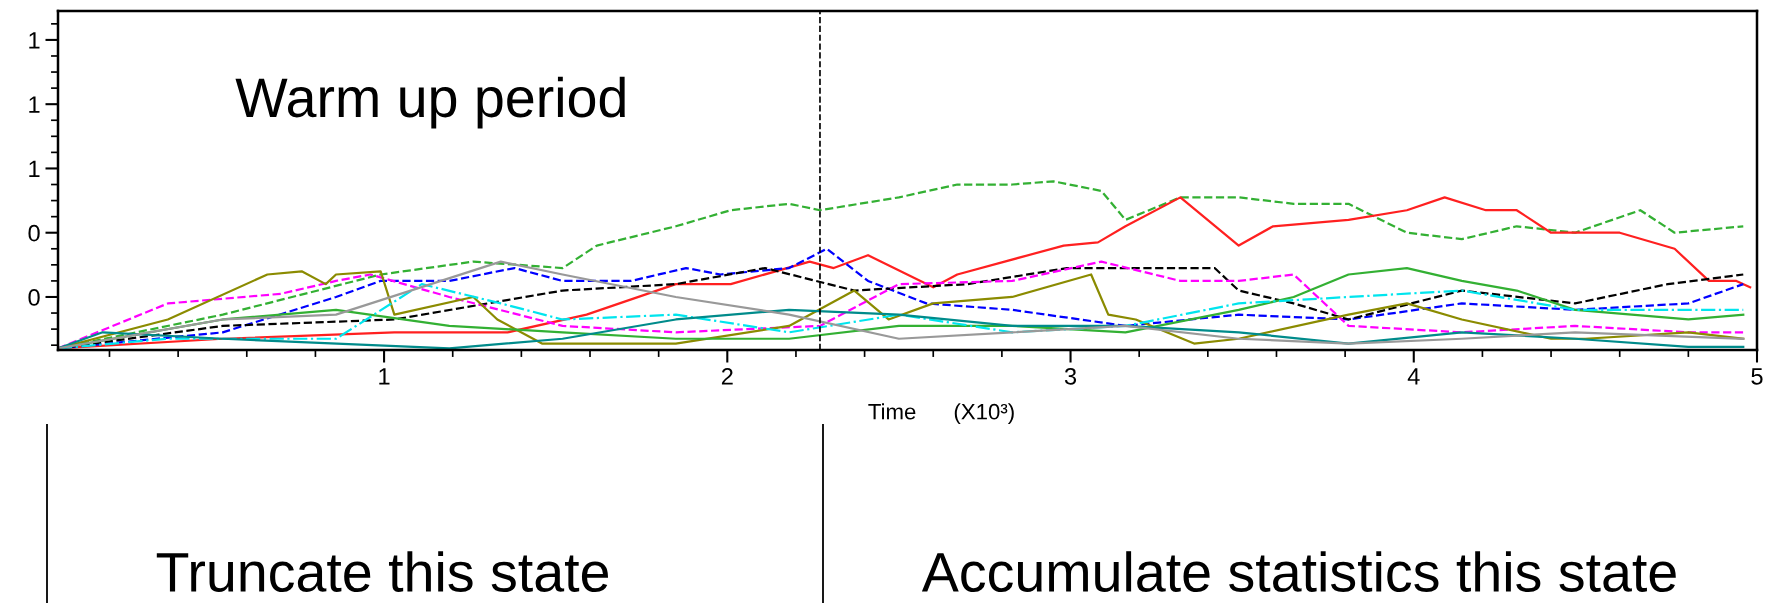 The height and width of the screenshot is (603, 1767). I want to click on annotation: Warm up period, so click(430, 102).